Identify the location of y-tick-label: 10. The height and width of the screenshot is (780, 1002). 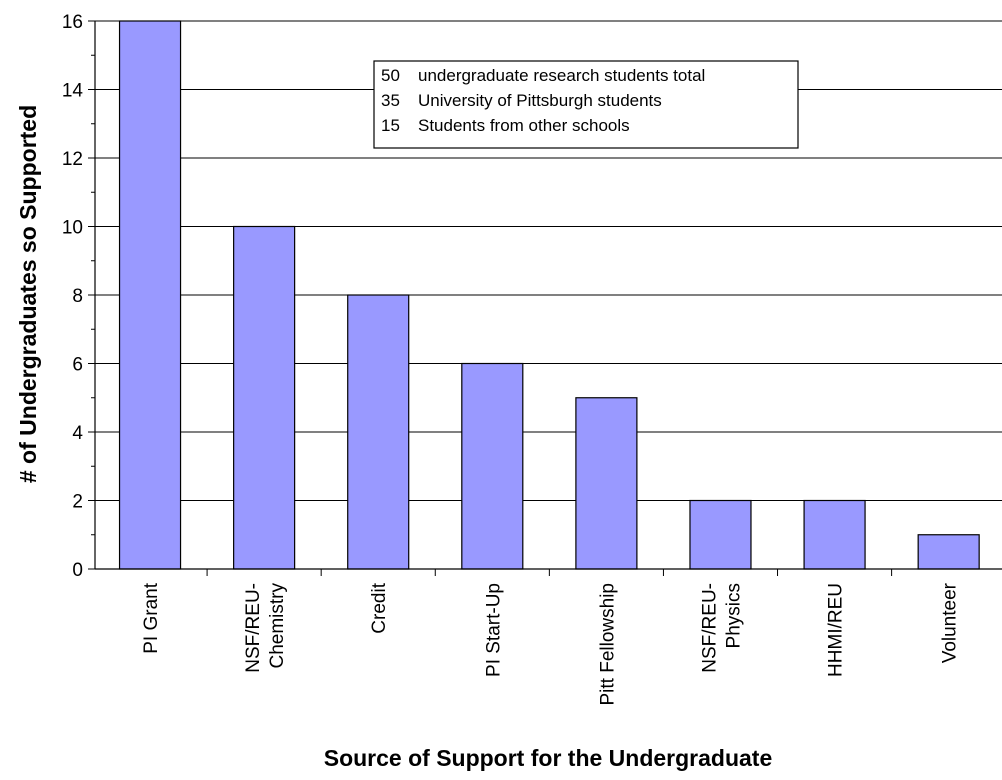
(72, 228).